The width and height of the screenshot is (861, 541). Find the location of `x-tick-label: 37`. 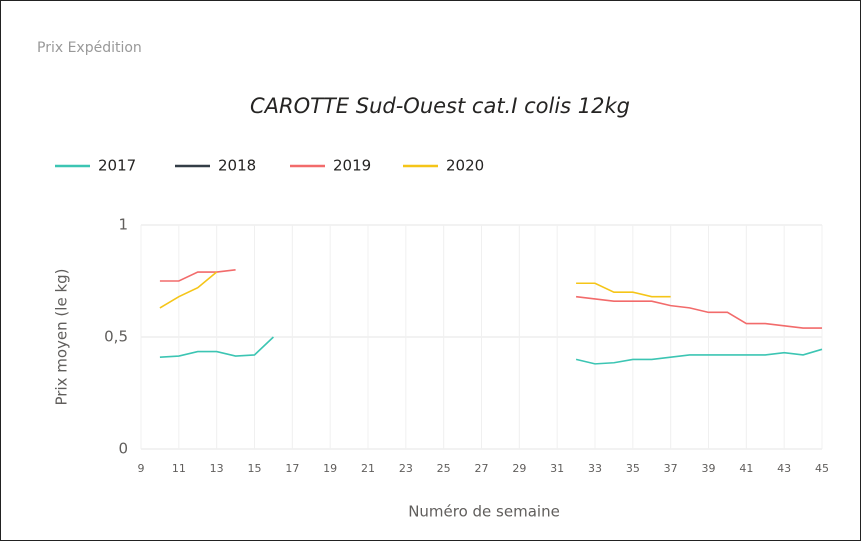

x-tick-label: 37 is located at coordinates (671, 468).